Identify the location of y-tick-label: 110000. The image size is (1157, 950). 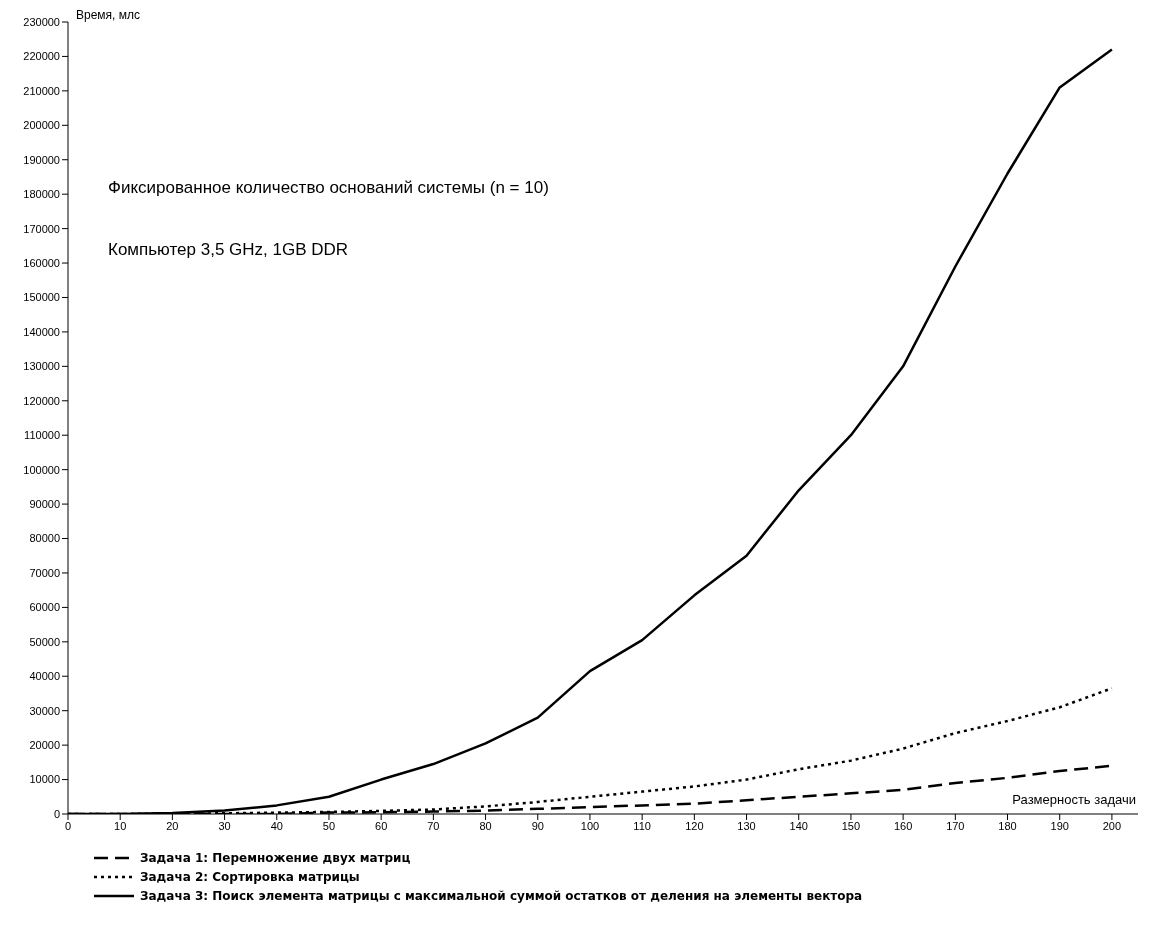
(42, 435).